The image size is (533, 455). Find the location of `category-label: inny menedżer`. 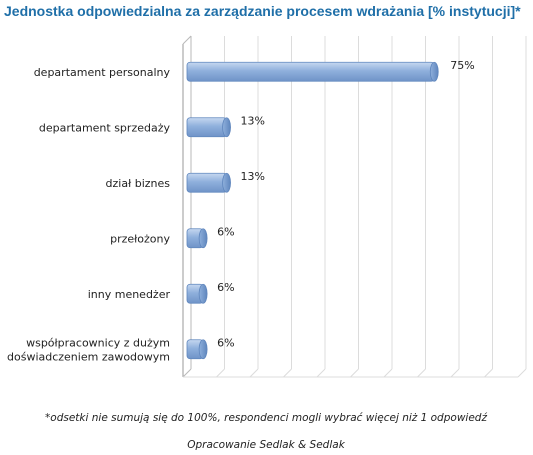

category-label: inny menedżer is located at coordinates (129, 294).